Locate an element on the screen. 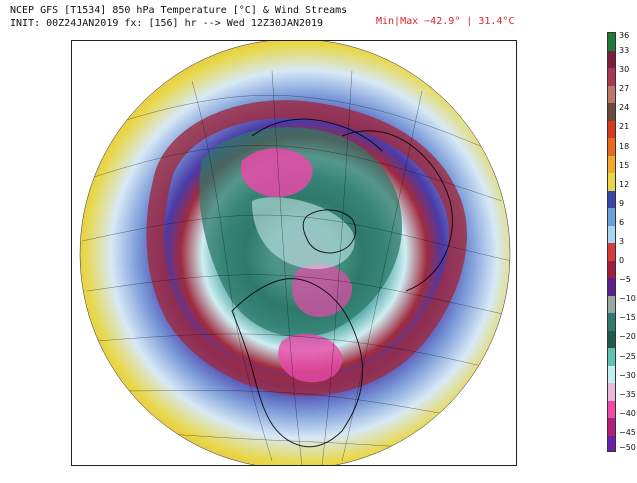  colorbar-tick-label: 3 is located at coordinates (622, 241).